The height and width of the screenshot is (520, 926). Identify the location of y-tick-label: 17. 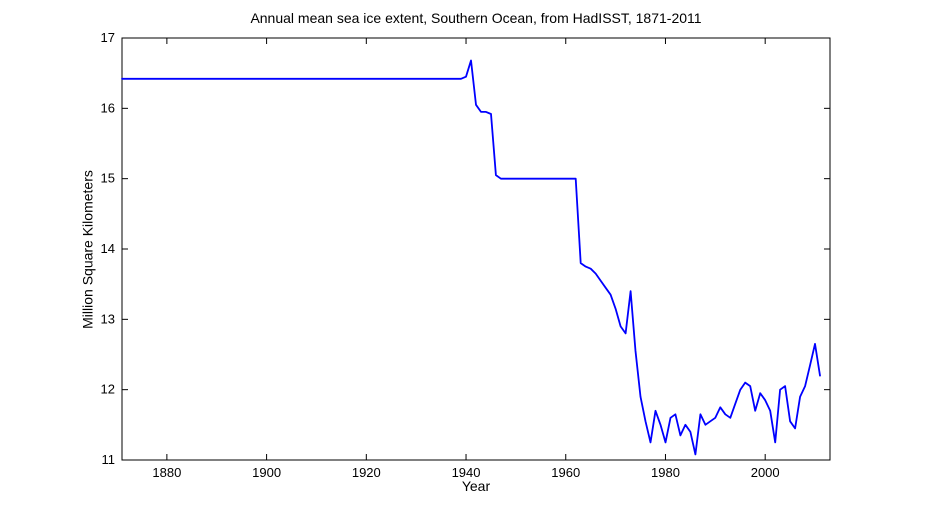
(108, 37).